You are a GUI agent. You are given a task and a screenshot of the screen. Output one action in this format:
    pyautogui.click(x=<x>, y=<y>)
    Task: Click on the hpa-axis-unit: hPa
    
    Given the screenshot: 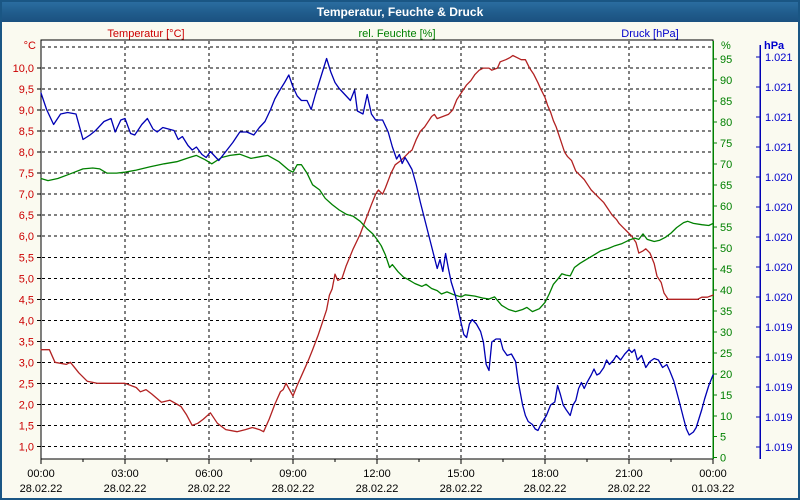 What is the action you would take?
    pyautogui.click(x=774, y=46)
    